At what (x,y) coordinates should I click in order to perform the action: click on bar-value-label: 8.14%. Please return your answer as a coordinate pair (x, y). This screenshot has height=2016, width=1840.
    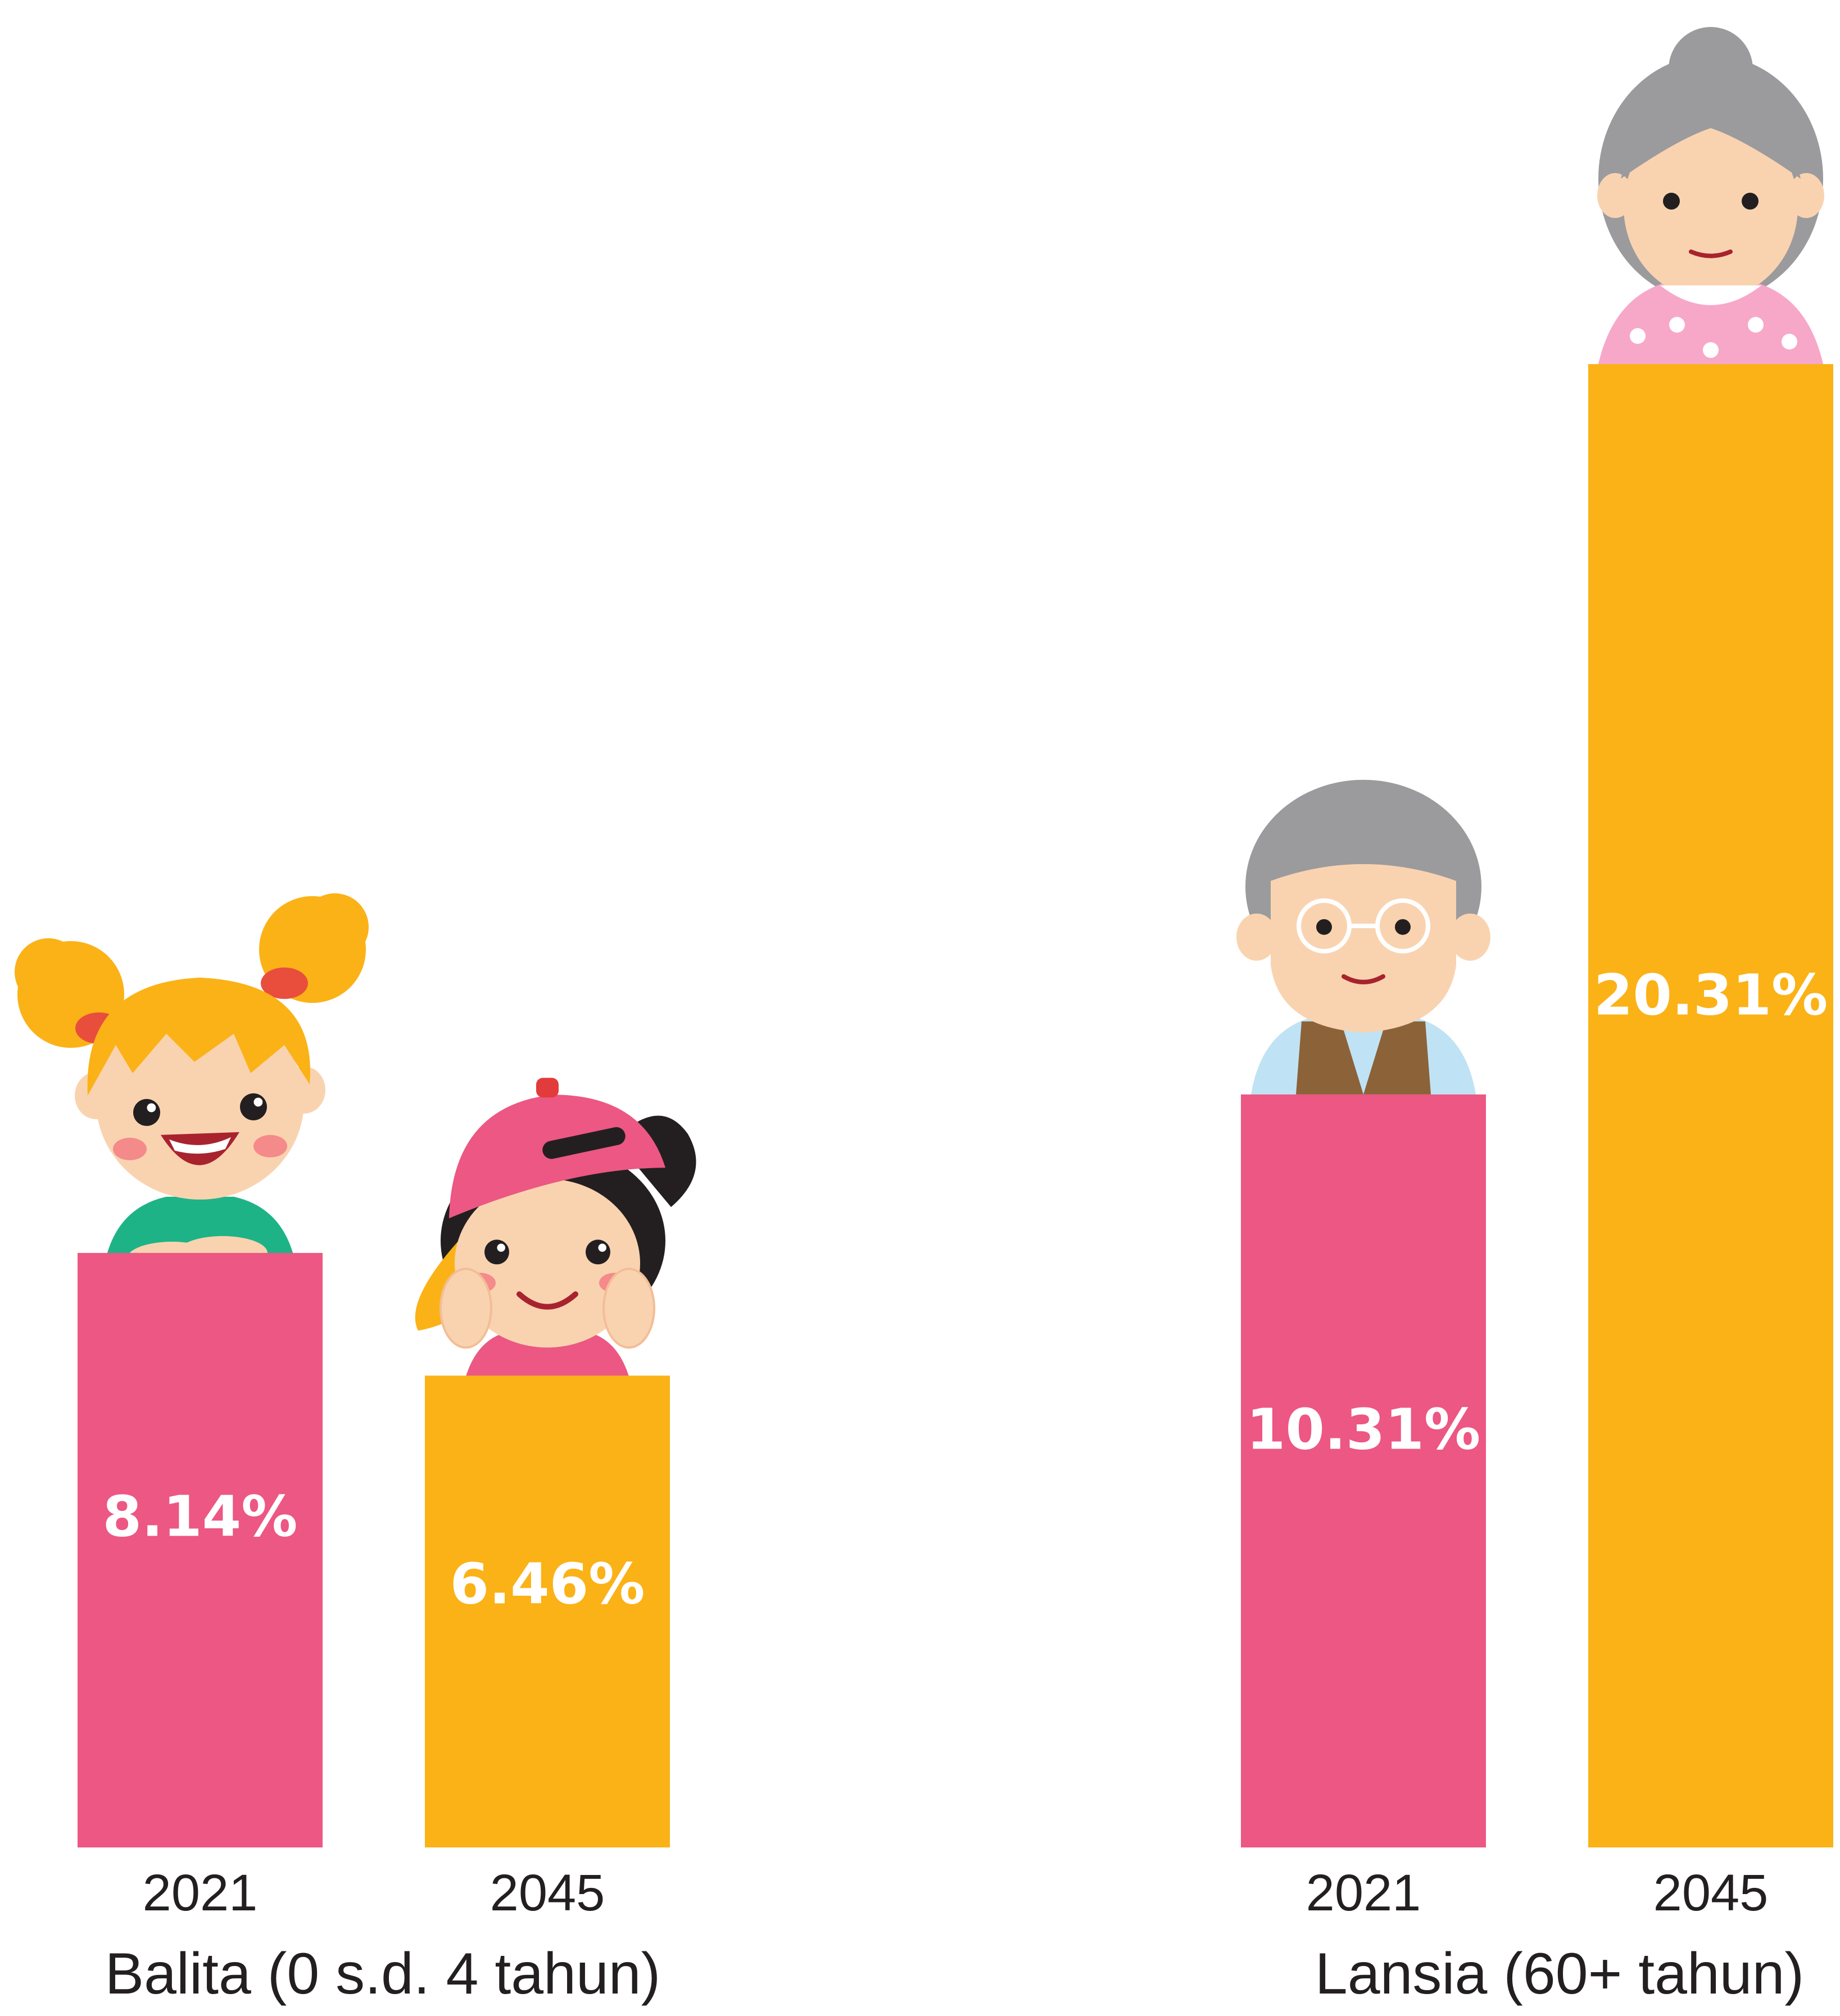
    Looking at the image, I should click on (201, 1516).